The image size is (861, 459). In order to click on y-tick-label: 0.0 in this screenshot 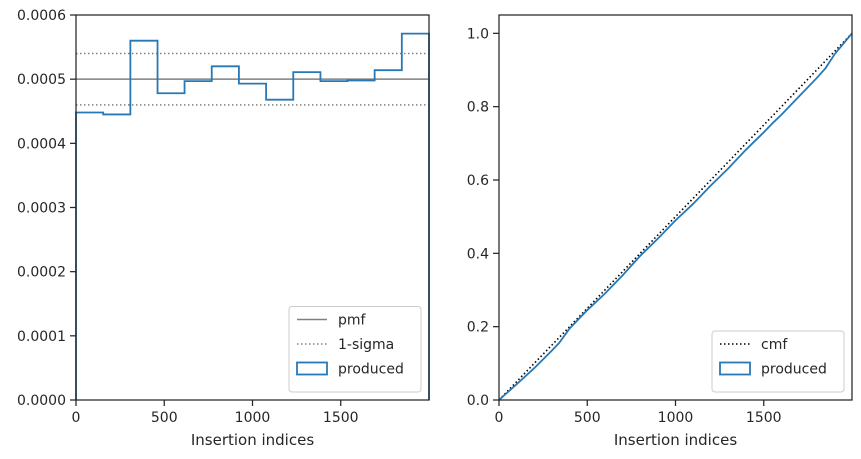, I will do `click(478, 401)`.